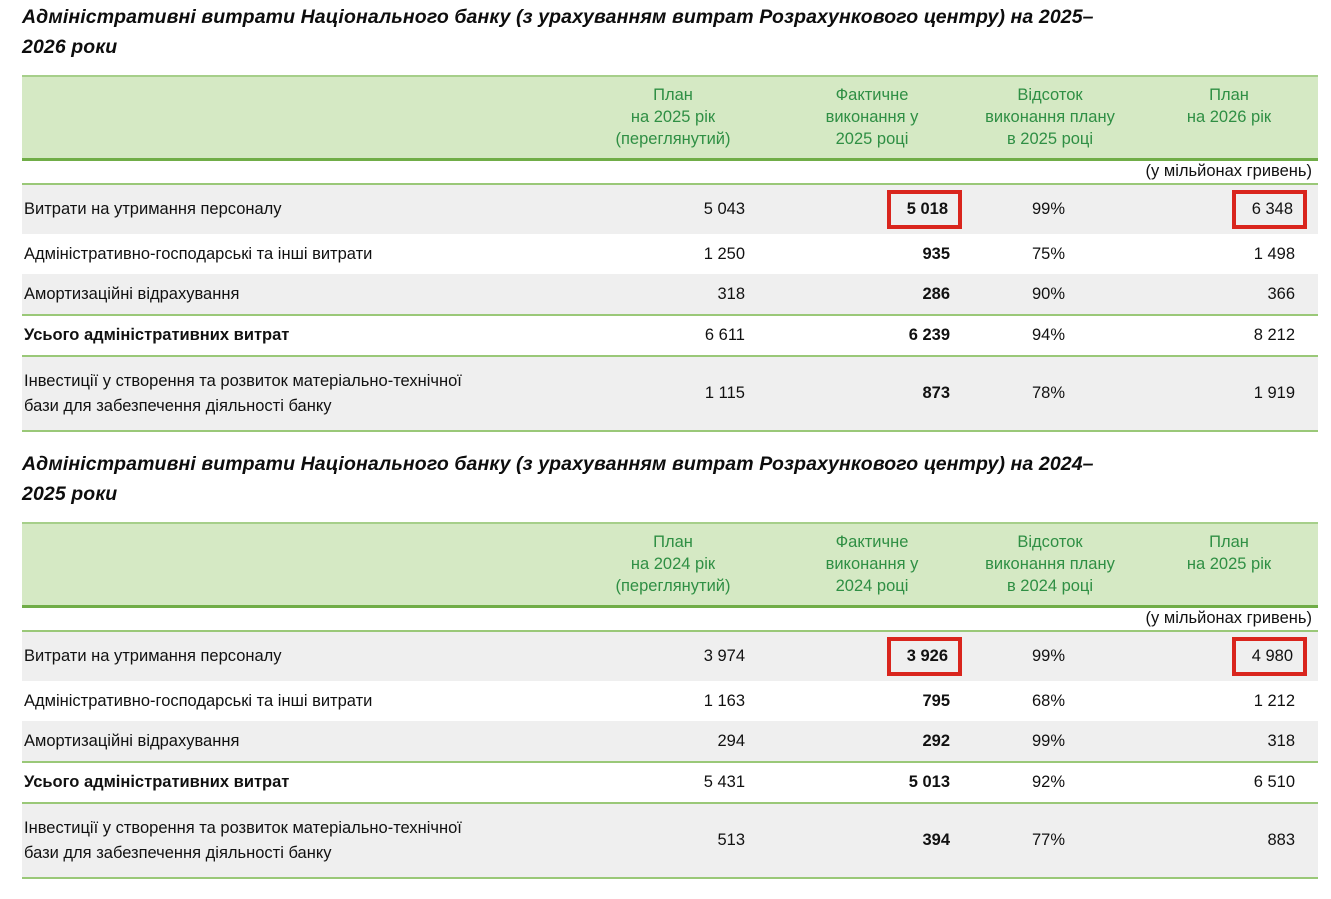 Image resolution: width=1331 pixels, height=899 pixels. What do you see at coordinates (1274, 782) in the screenshot?
I see `cell-next-plan: 6 510` at bounding box center [1274, 782].